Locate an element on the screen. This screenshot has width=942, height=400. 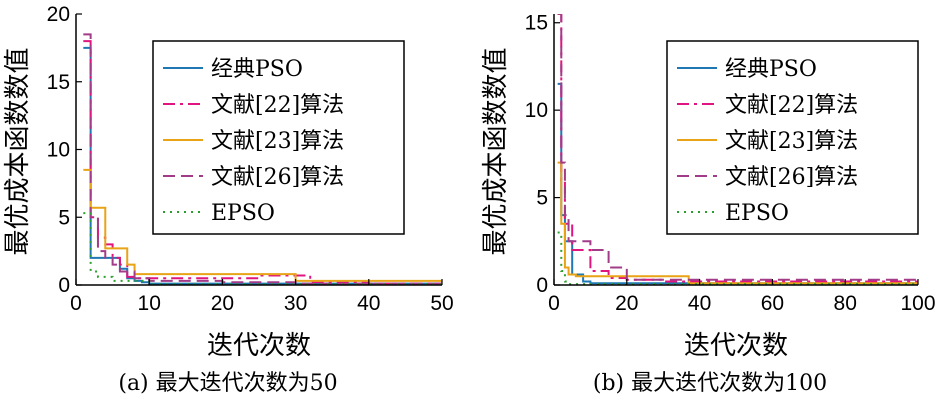
x-tick-label: 60 is located at coordinates (772, 303).